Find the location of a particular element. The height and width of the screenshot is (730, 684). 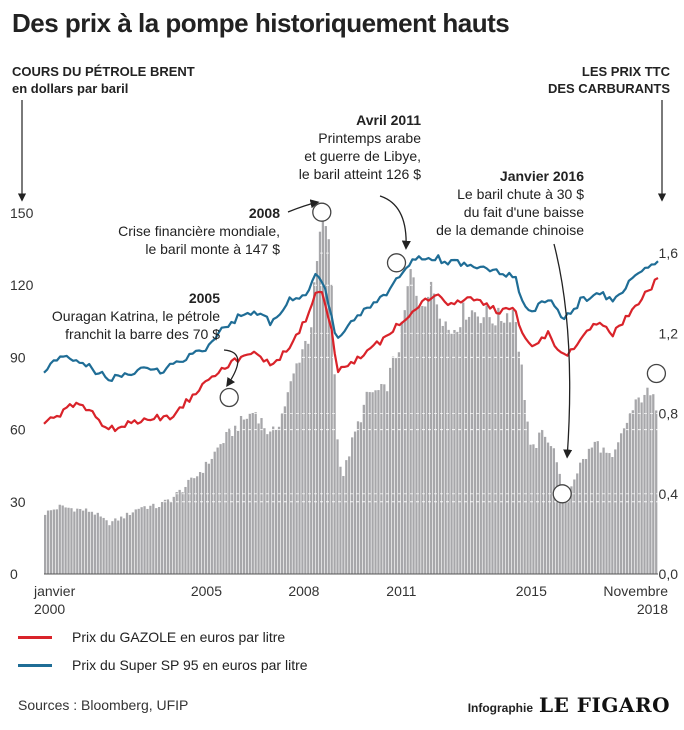

x-tick-label: 2005 is located at coordinates (206, 591).